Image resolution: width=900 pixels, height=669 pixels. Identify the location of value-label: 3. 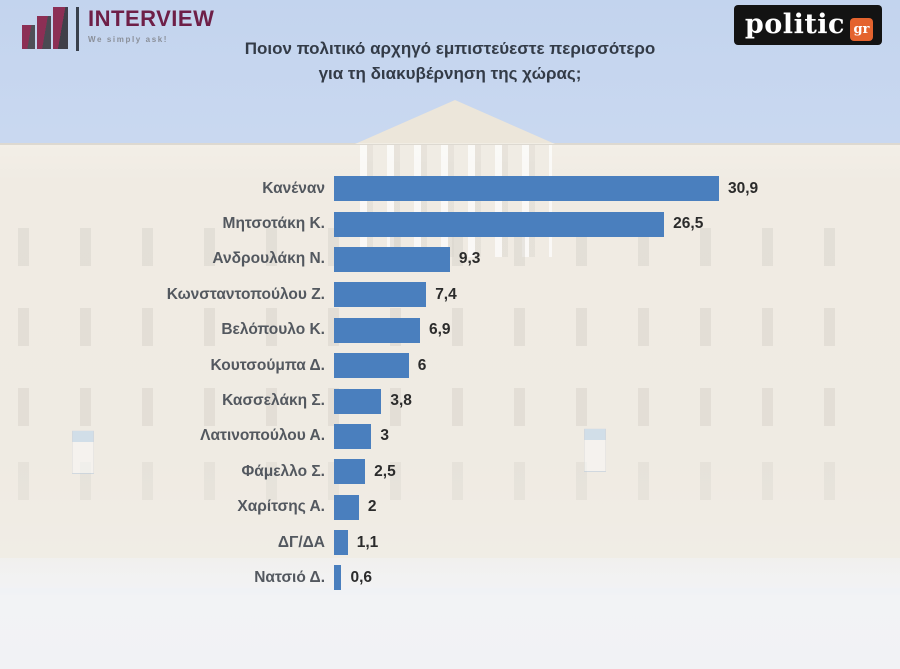
(384, 436).